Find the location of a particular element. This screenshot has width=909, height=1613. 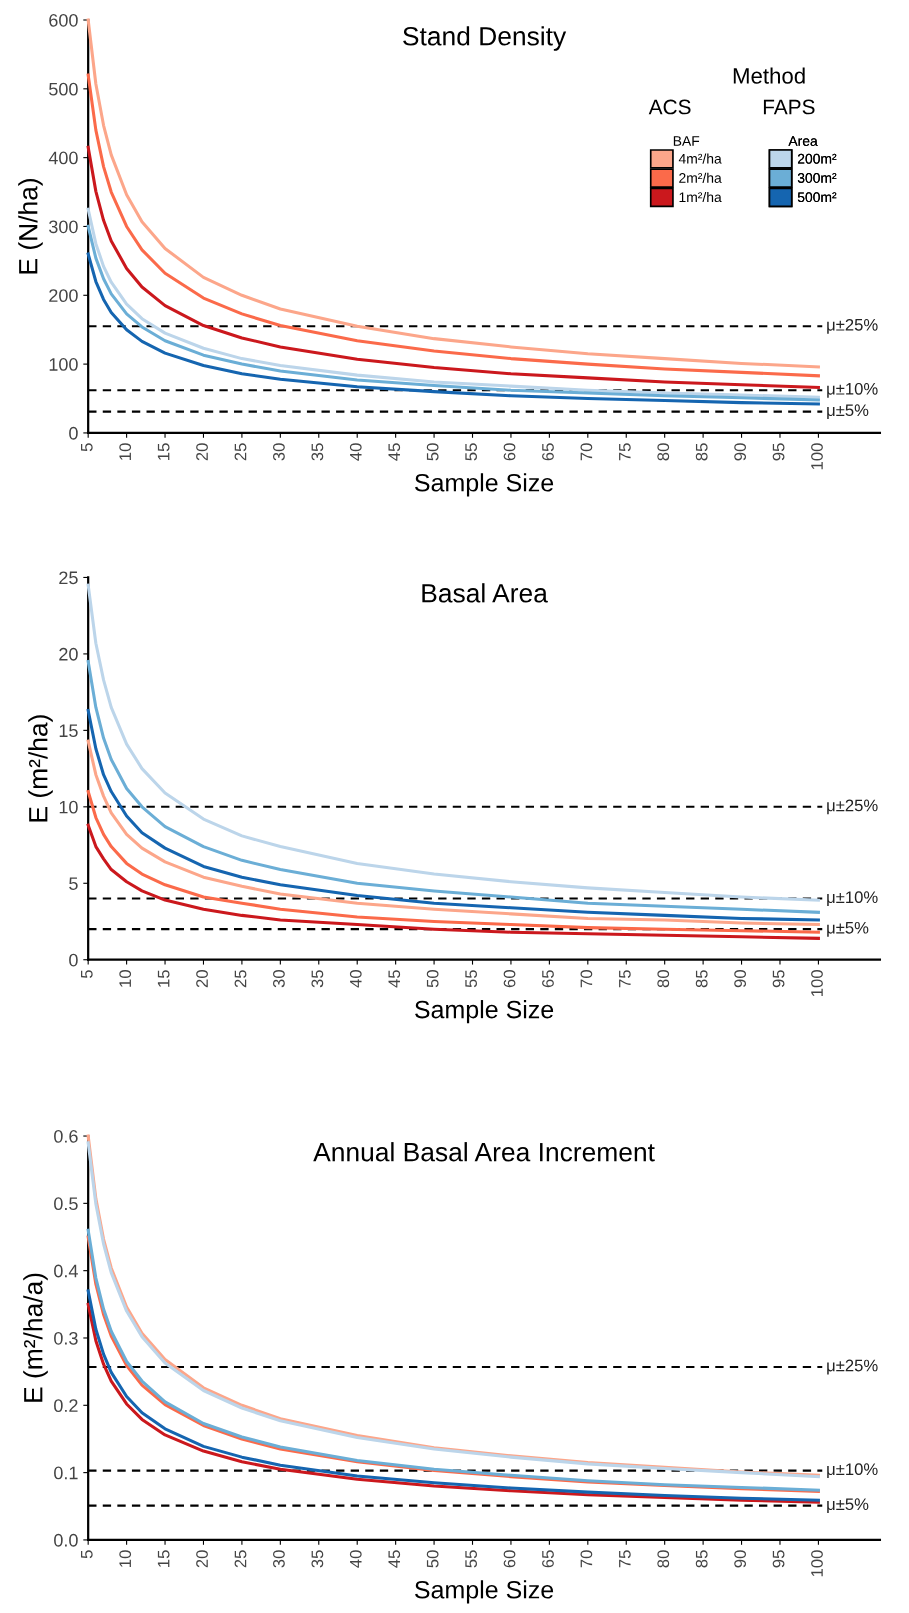

y-tick-label: 0.0 is located at coordinates (66, 1540).